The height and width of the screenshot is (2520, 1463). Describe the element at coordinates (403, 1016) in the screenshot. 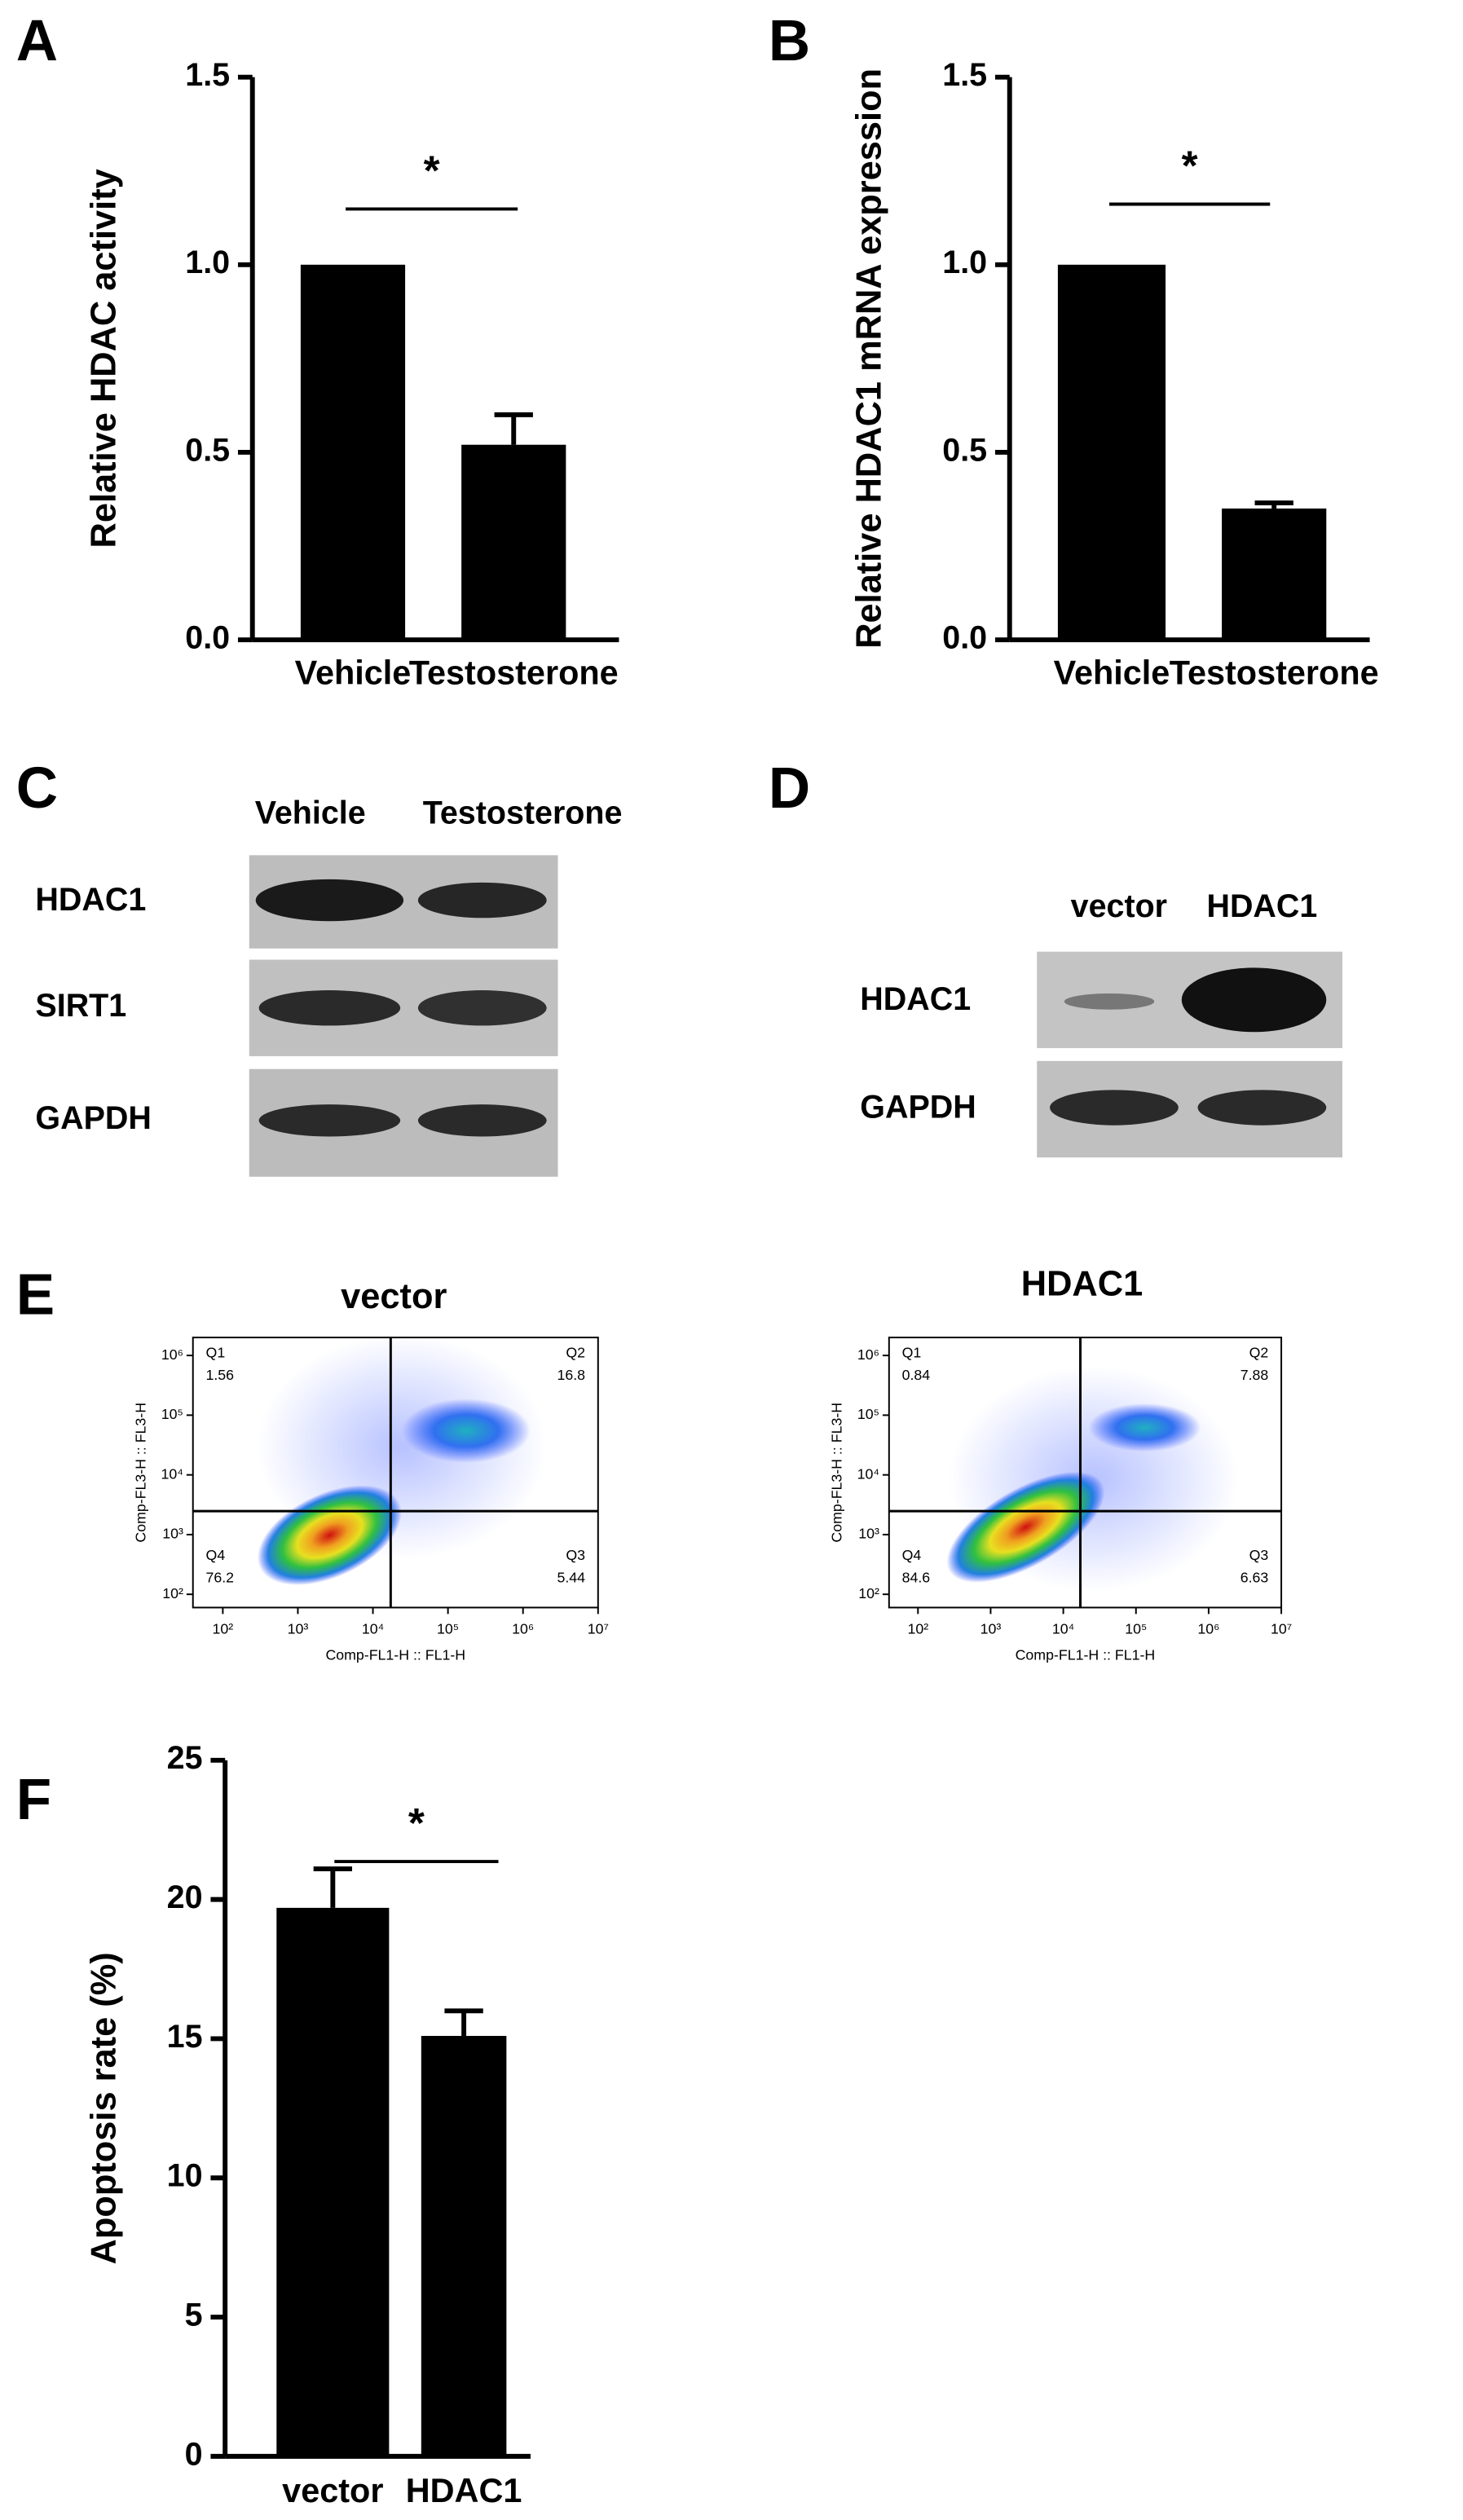

I see `blot-c` at that location.